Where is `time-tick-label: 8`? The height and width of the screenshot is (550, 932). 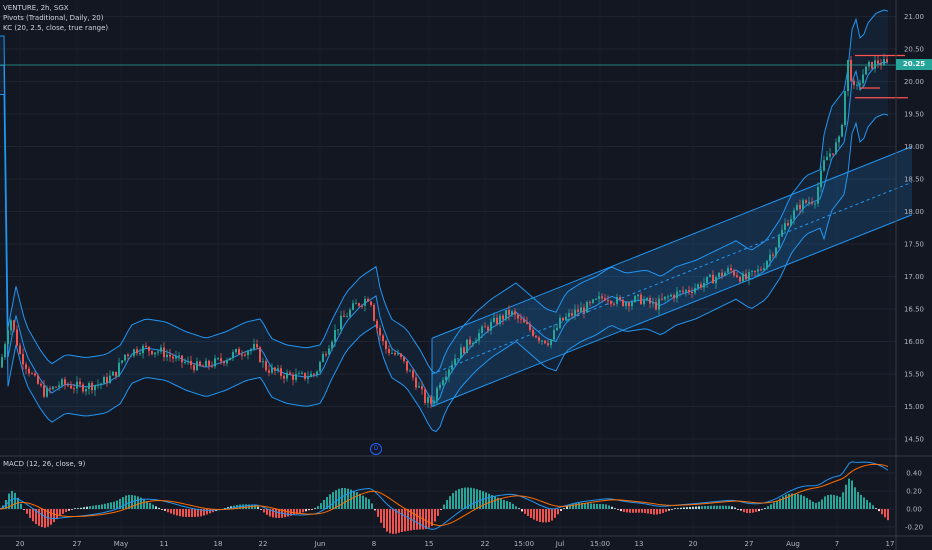
time-tick-label: 8 is located at coordinates (374, 544).